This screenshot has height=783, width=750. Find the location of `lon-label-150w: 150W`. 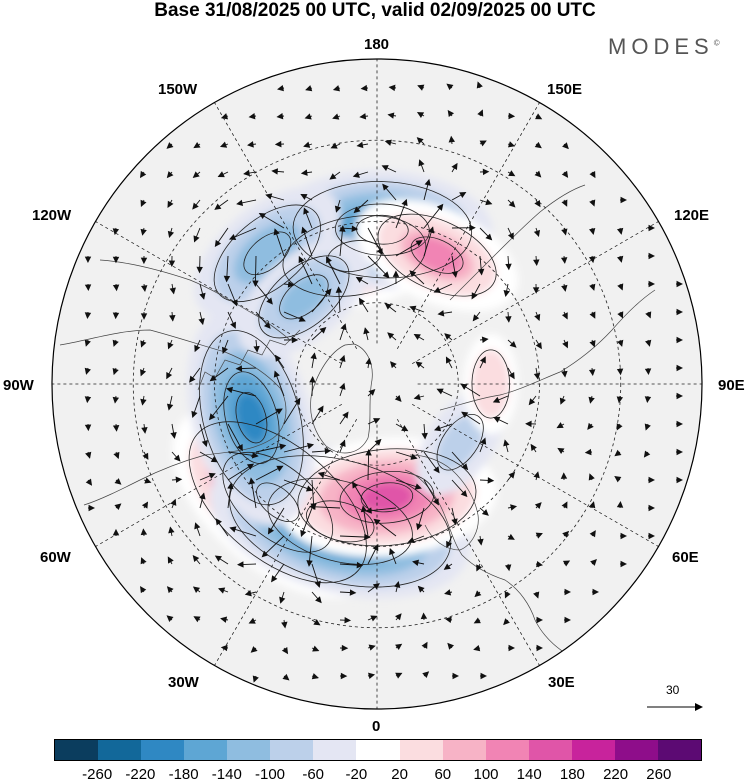

lon-label-150w: 150W is located at coordinates (178, 89).